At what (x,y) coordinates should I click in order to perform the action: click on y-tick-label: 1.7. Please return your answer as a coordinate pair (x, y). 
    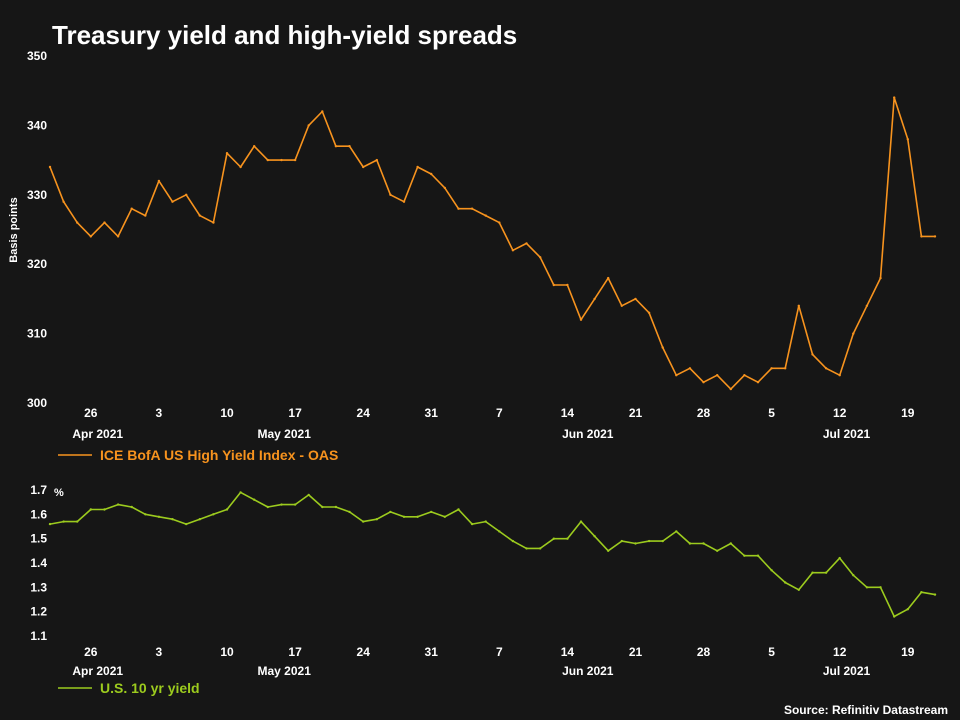
    Looking at the image, I should click on (38, 490).